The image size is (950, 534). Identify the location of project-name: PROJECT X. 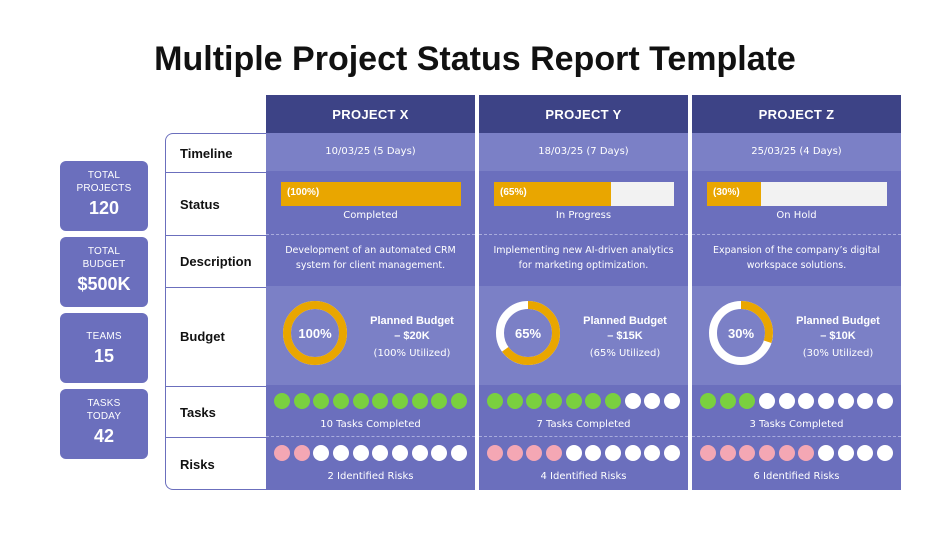
(370, 114).